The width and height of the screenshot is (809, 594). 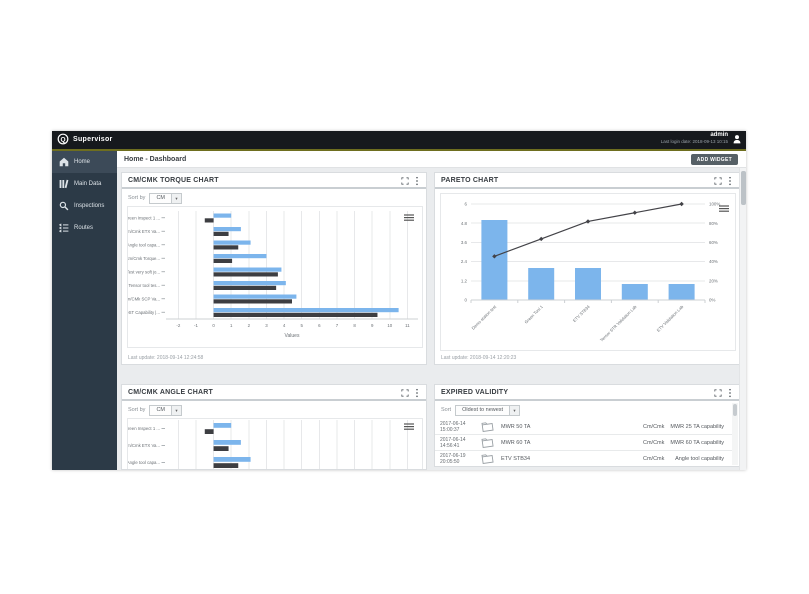 What do you see at coordinates (479, 358) in the screenshot?
I see `last-update-text: Last update: 2018-09-14 12:20:23` at bounding box center [479, 358].